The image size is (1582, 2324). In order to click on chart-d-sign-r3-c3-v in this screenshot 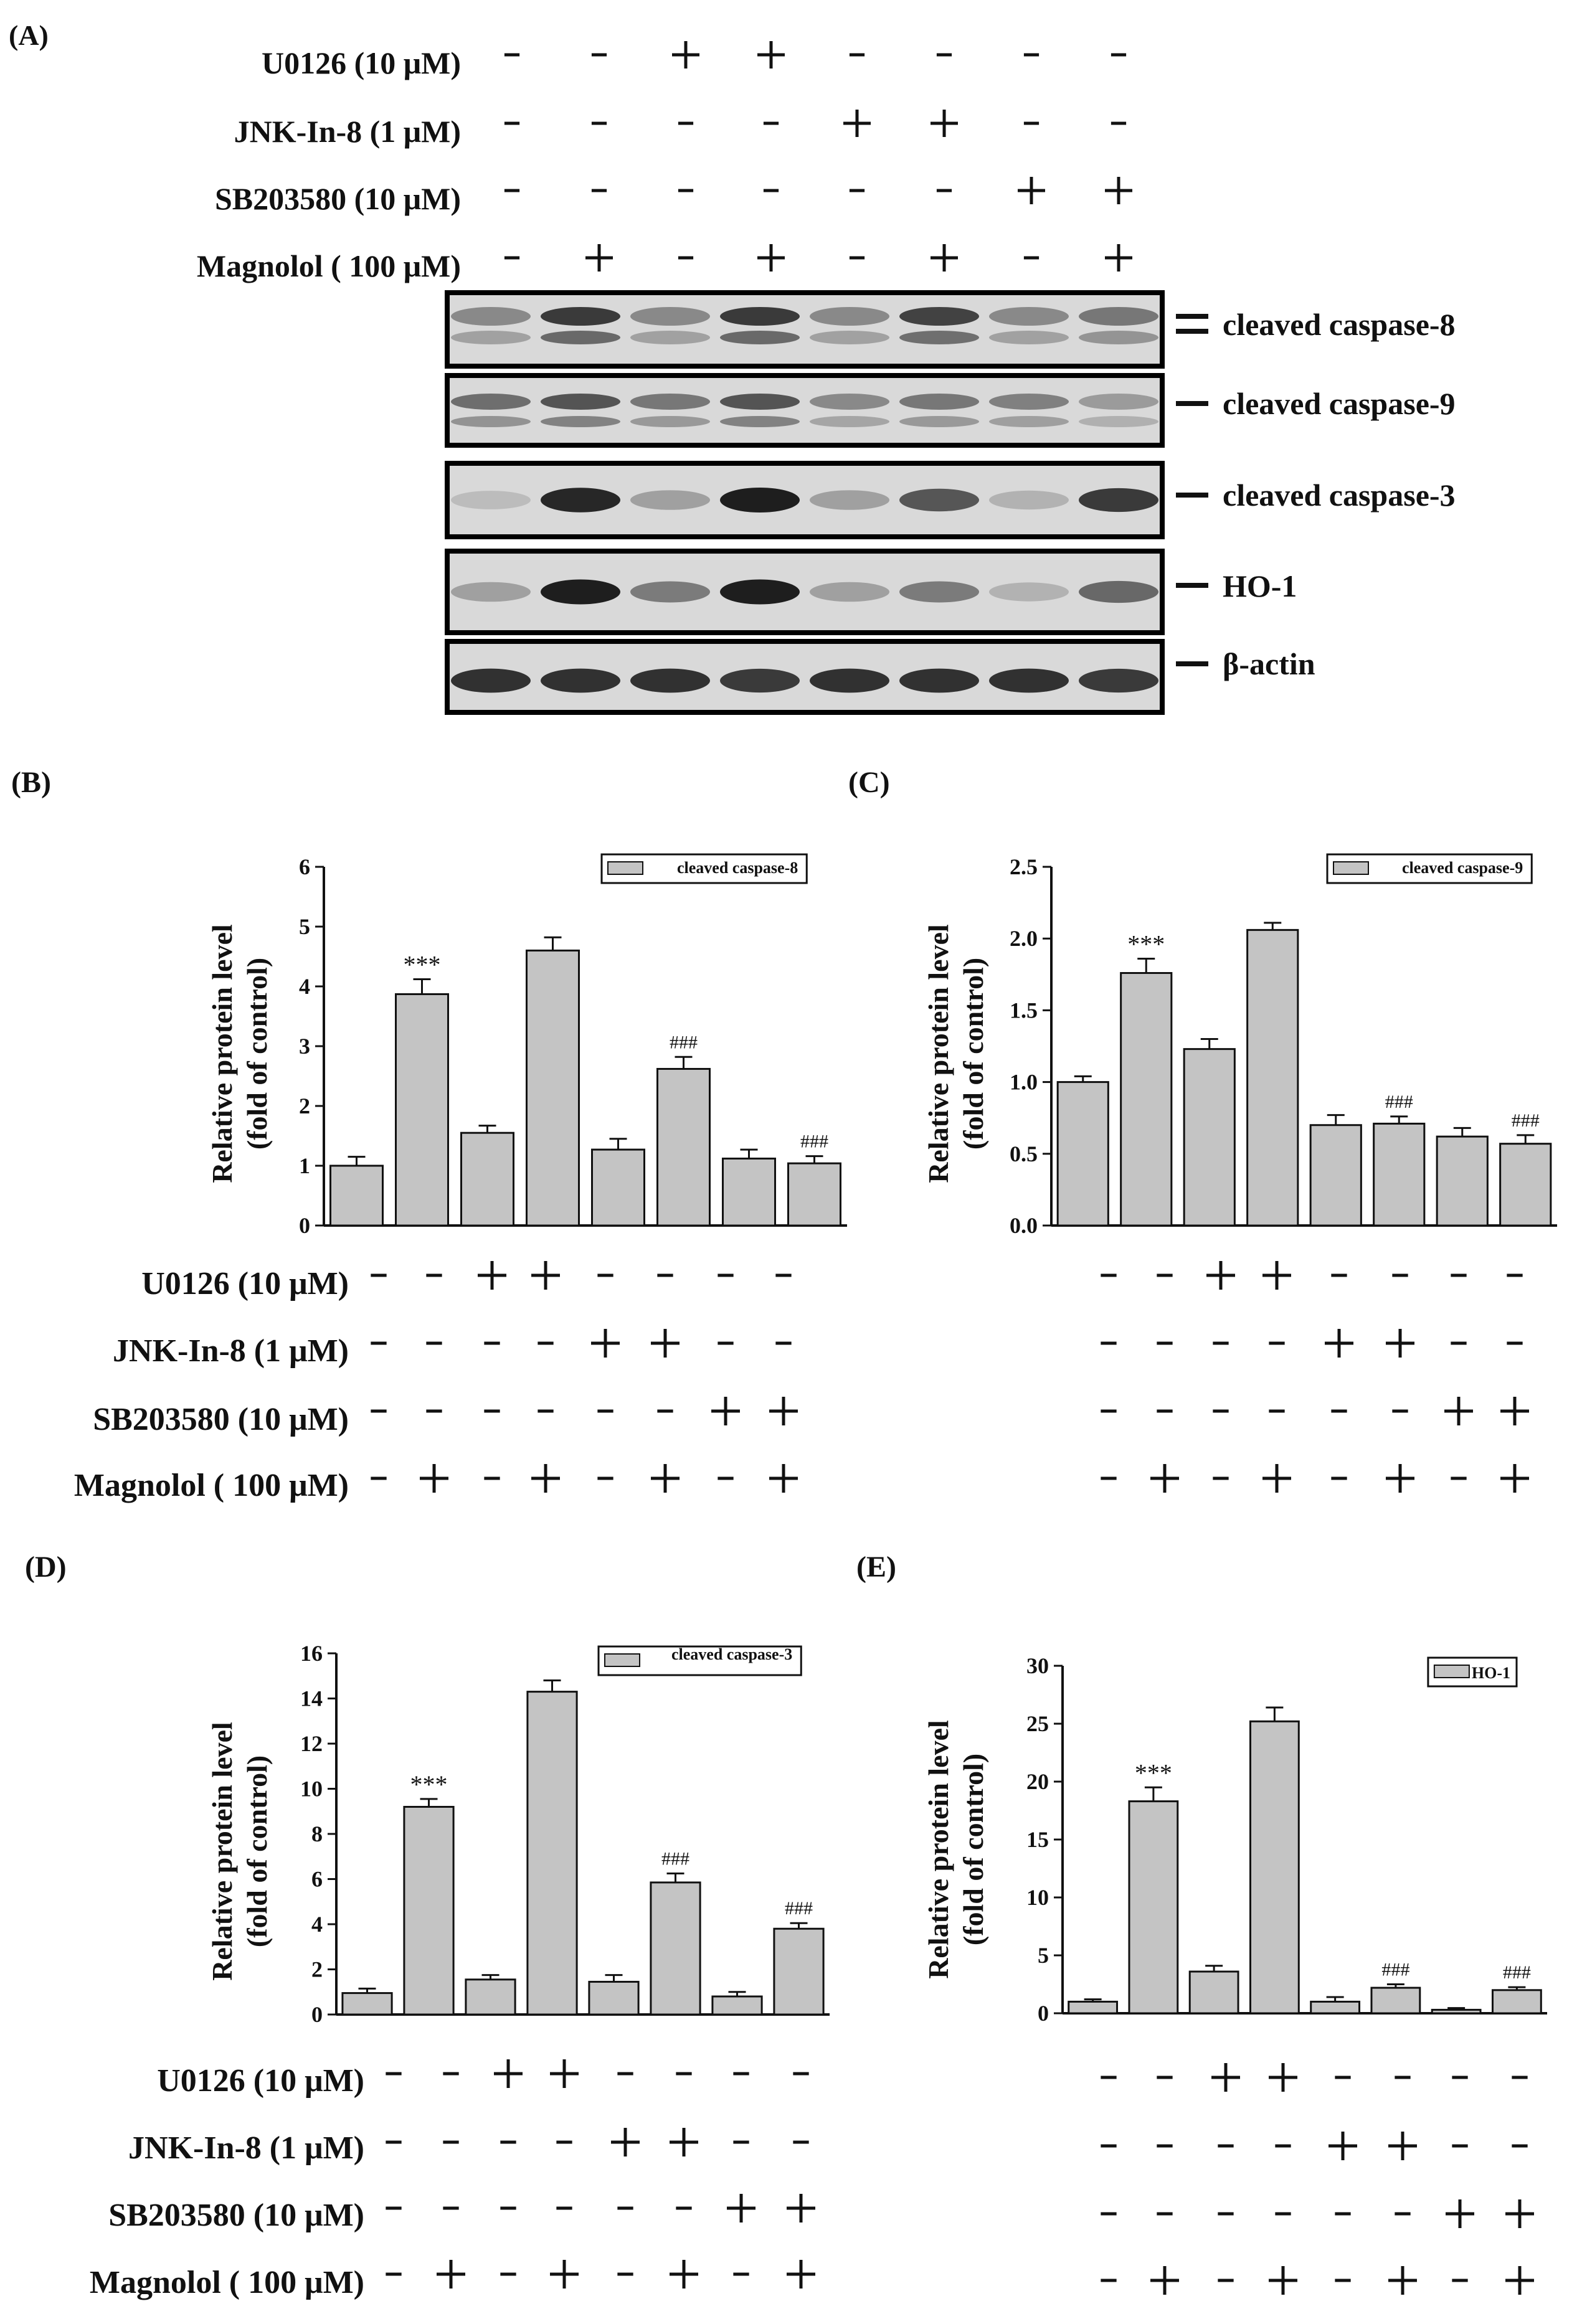, I will do `click(564, 2274)`.